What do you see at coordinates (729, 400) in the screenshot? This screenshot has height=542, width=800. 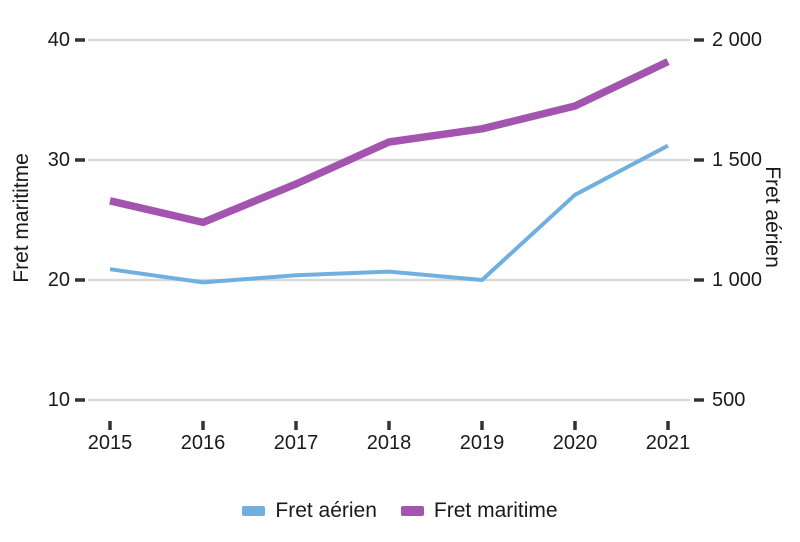 I see `right-axis-tick-label: 500` at bounding box center [729, 400].